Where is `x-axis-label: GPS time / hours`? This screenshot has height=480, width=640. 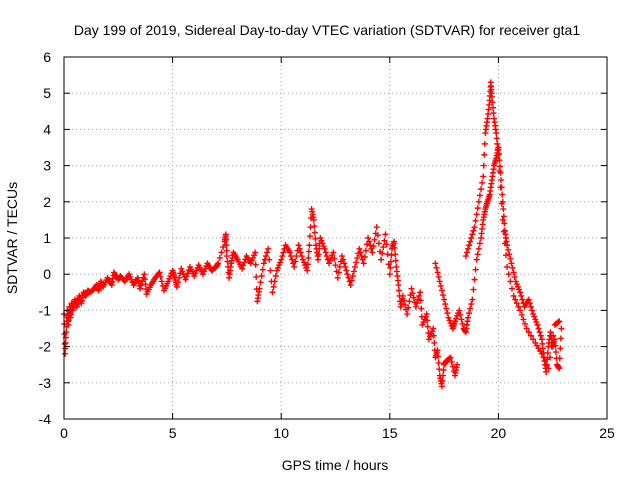
x-axis-label: GPS time / hours is located at coordinates (335, 465).